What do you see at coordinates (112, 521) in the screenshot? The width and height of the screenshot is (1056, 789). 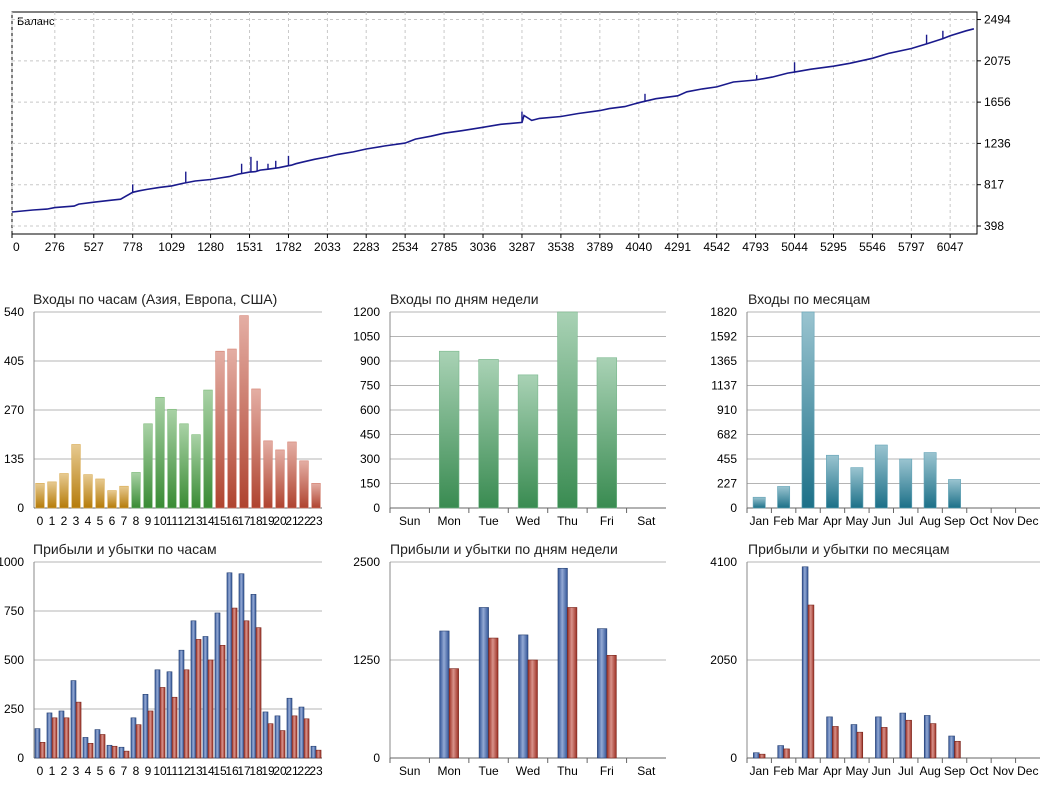 I see `x-tick-label: 6` at bounding box center [112, 521].